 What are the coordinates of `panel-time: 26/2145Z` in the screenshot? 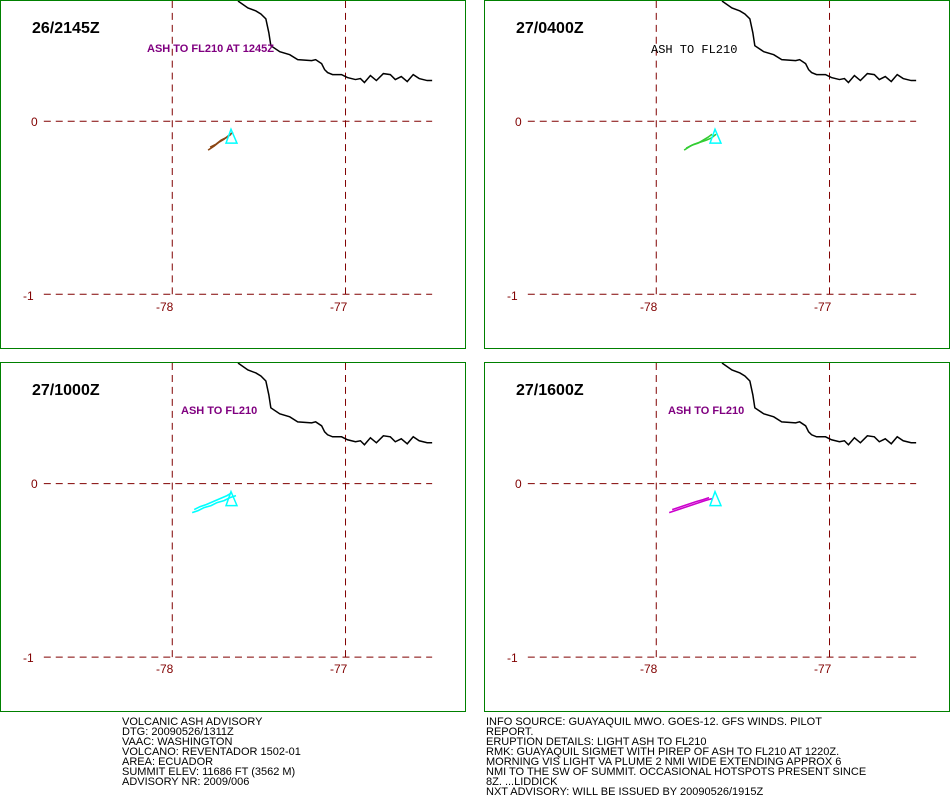 It's located at (66, 28).